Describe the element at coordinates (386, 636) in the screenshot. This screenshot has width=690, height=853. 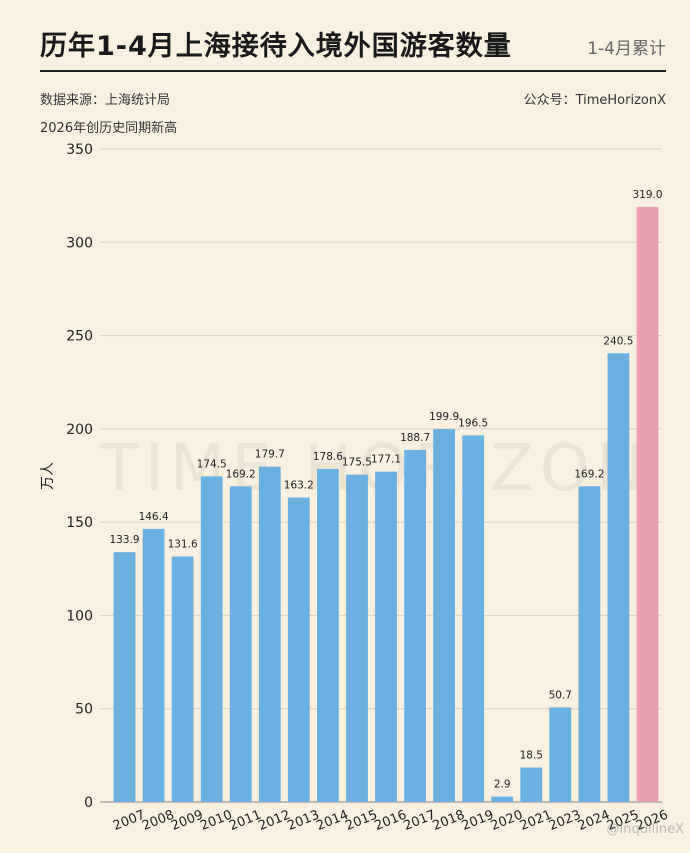
I see `bar-2016` at that location.